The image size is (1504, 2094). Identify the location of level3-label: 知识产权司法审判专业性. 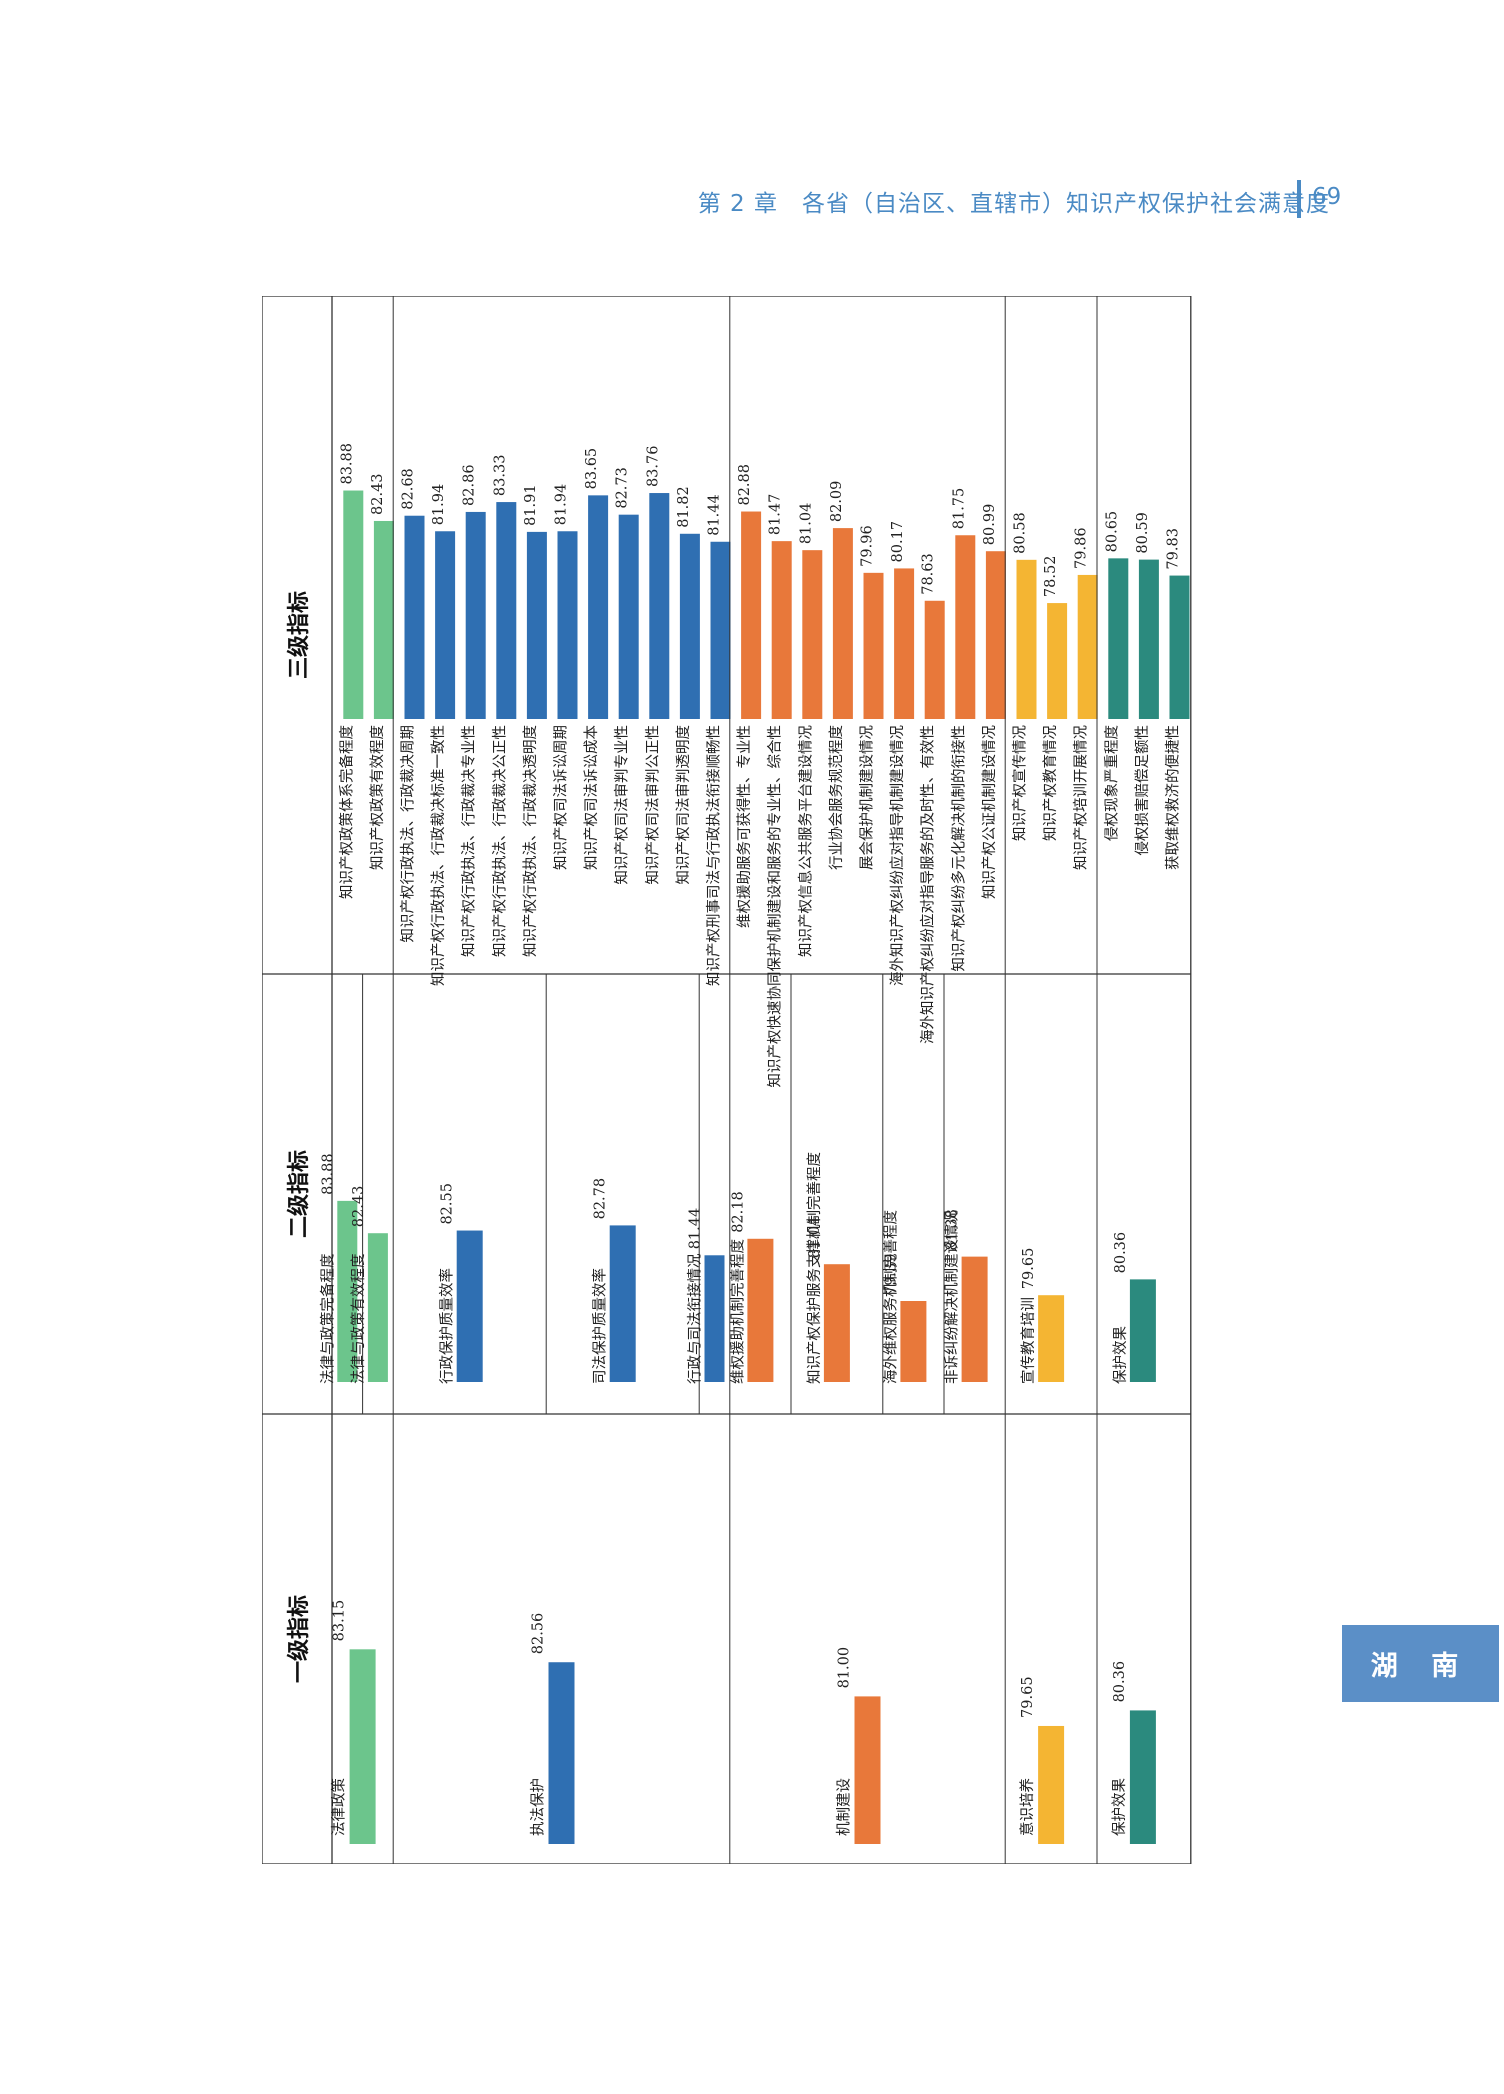
(622, 805).